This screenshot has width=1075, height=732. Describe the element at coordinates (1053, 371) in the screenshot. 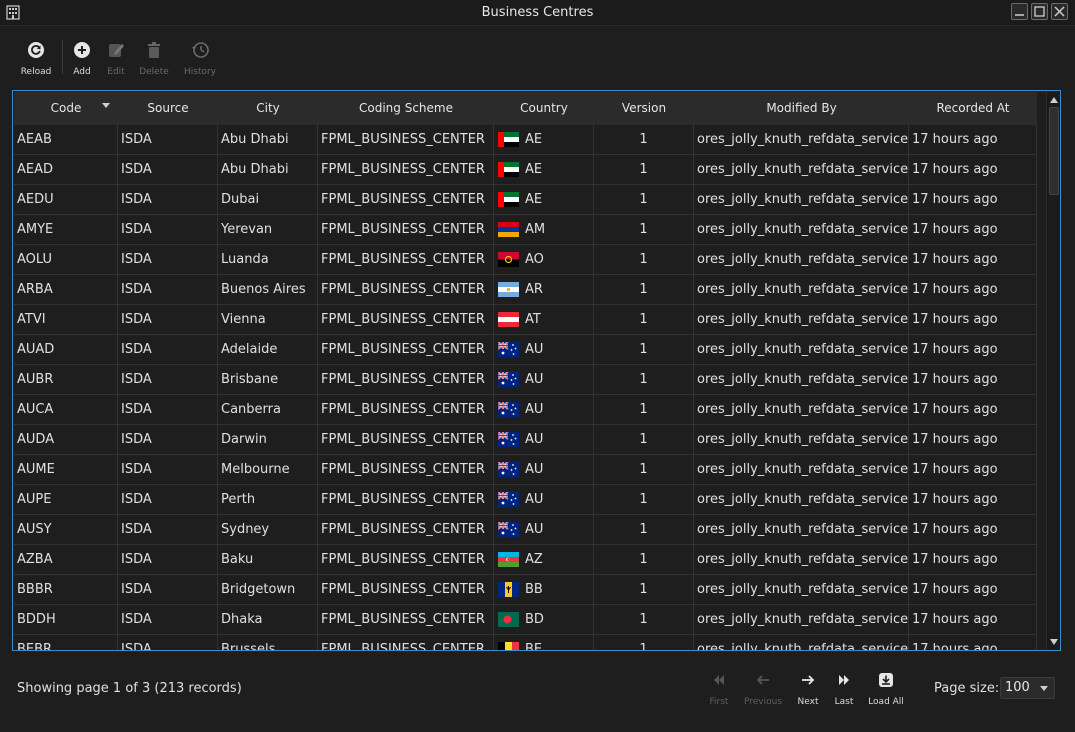

I see `vertical-scrollbar` at that location.